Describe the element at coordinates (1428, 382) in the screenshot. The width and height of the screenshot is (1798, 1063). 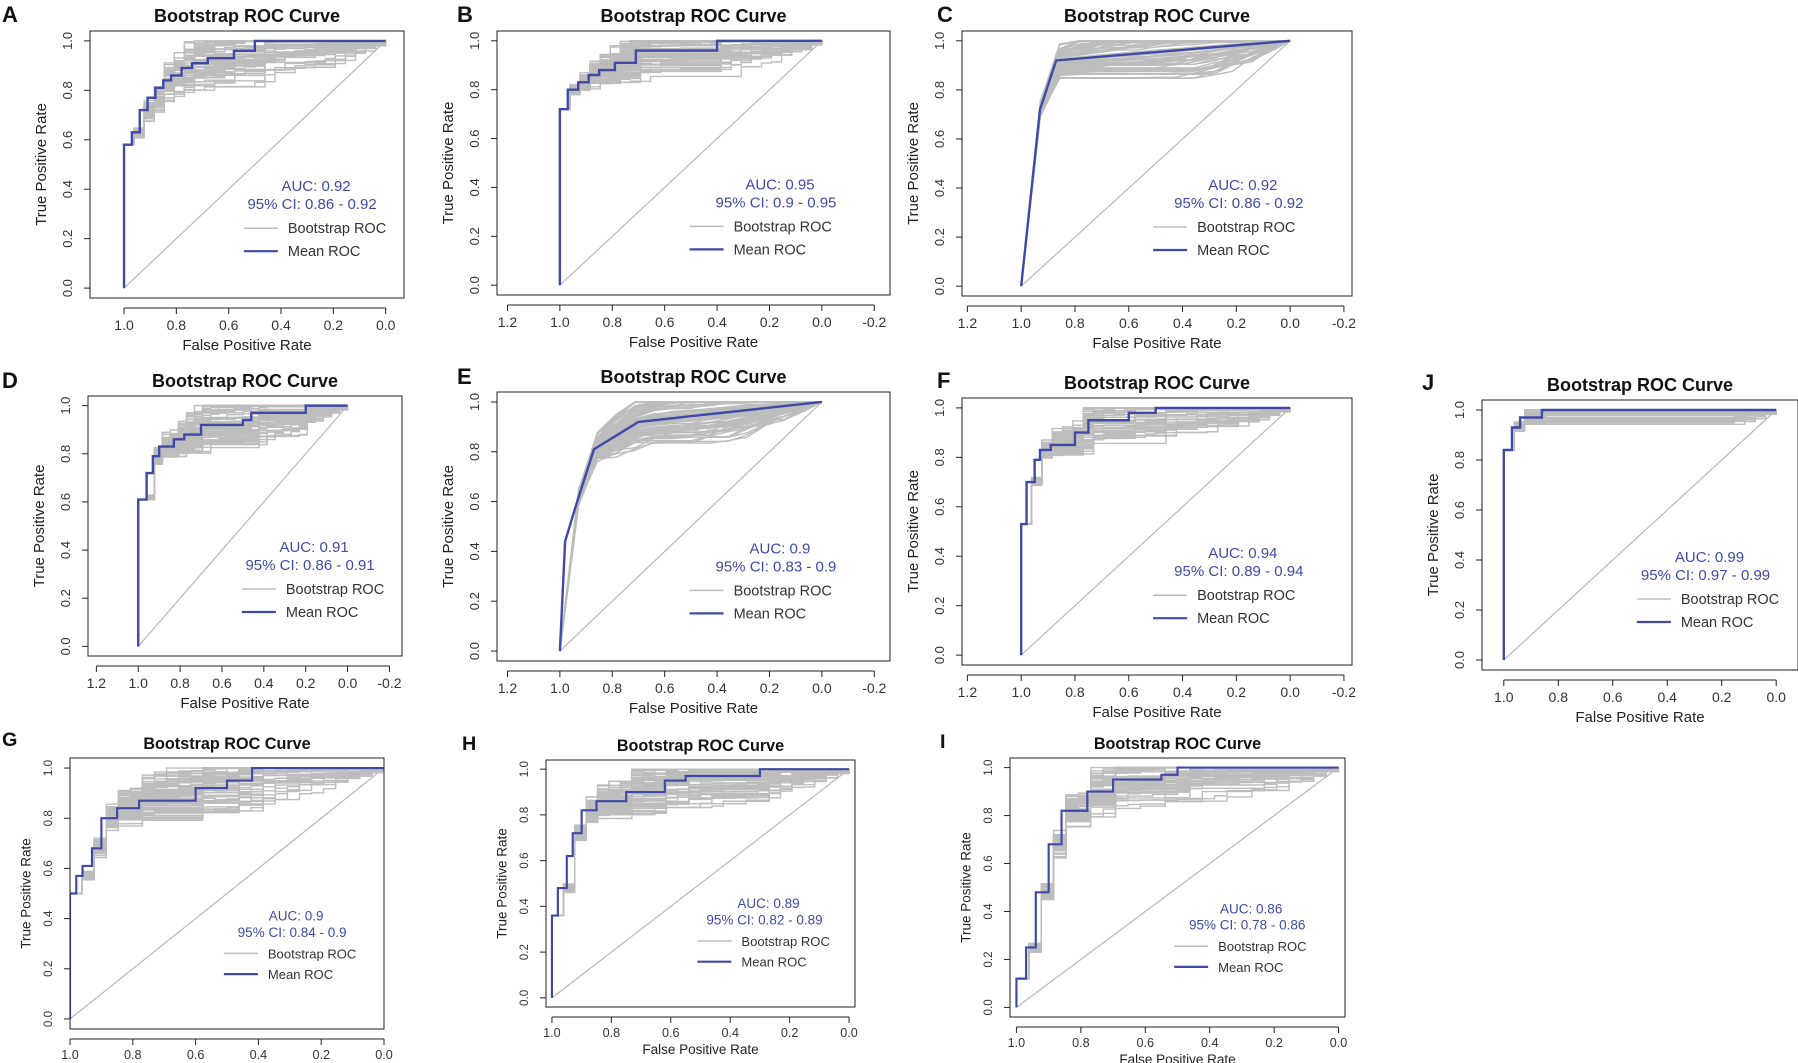
I see `panel-letter: J` at that location.